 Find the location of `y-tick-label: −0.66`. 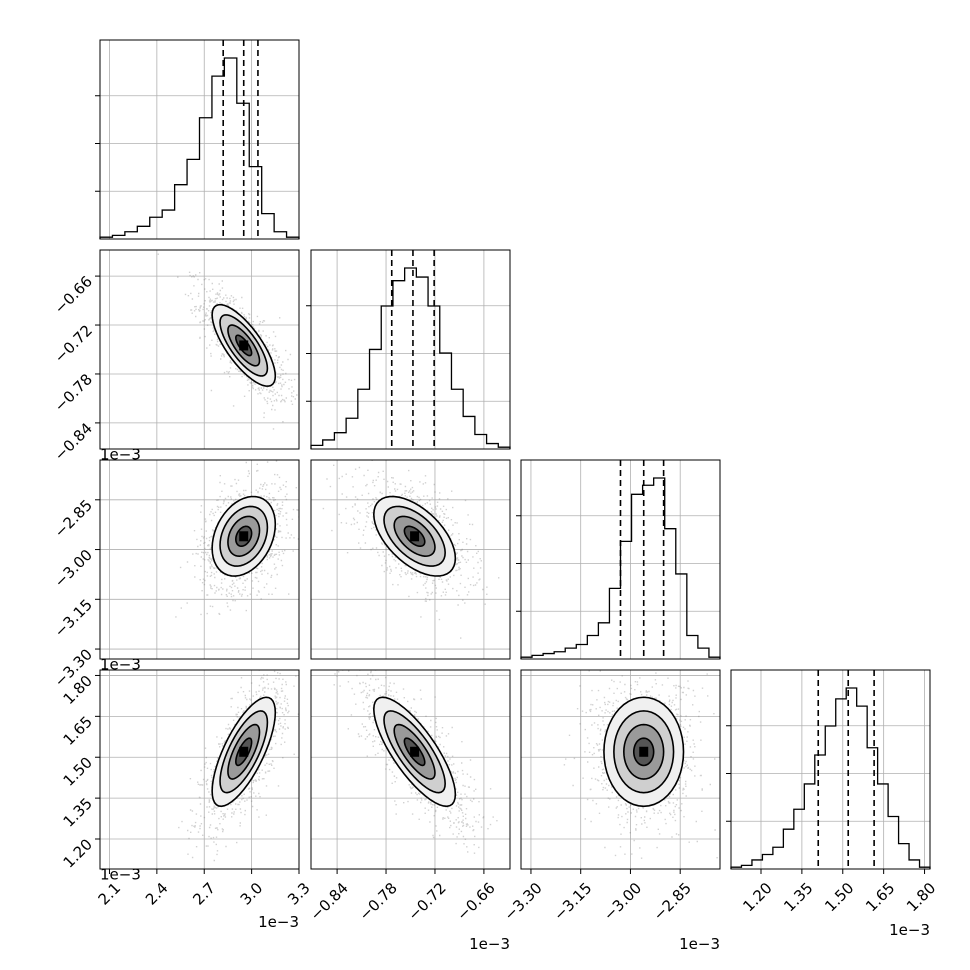

y-tick-label: −0.66 is located at coordinates (73, 294).